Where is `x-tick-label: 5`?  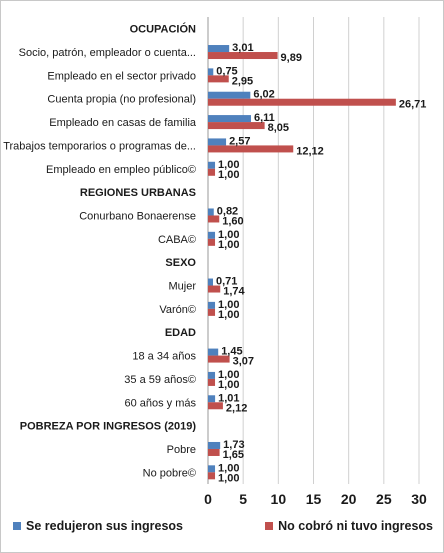
x-tick-label: 5 is located at coordinates (243, 499).